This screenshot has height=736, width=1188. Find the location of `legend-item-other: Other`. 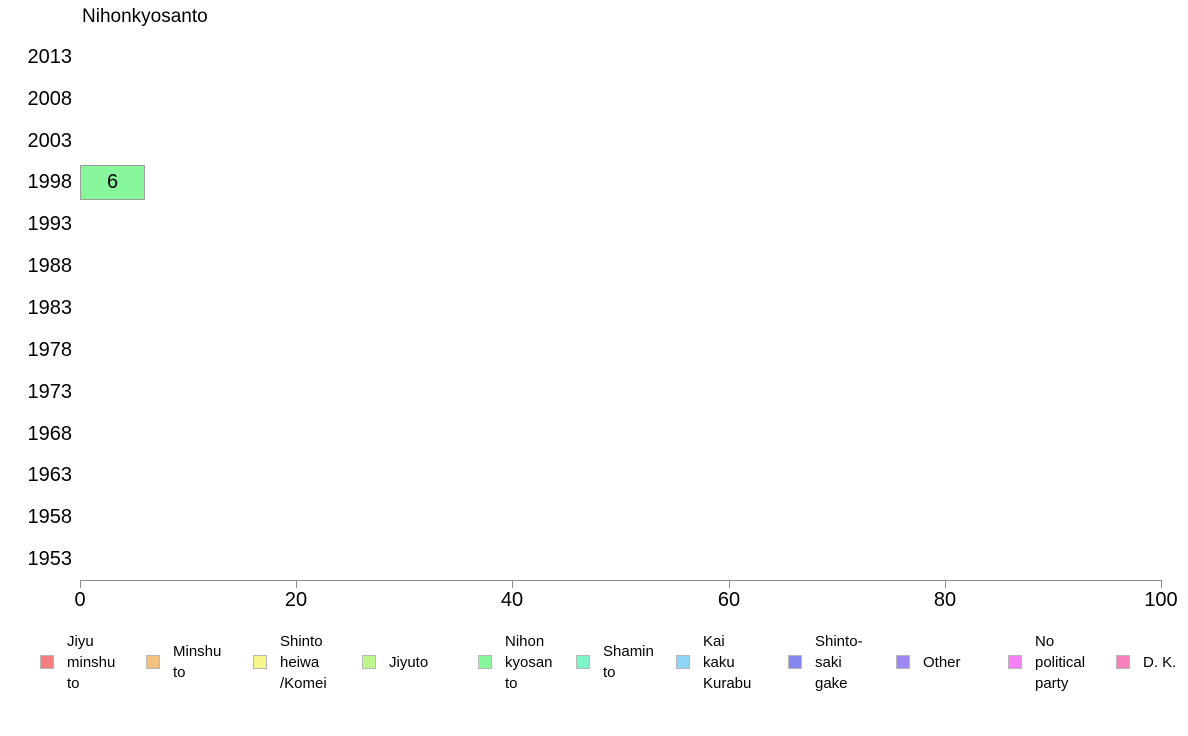

legend-item-other: Other is located at coordinates (928, 662).